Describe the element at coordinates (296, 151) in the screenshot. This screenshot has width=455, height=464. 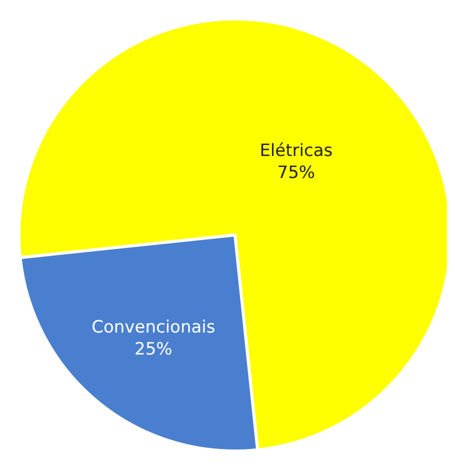
I see `slice-label: Elétricas` at that location.